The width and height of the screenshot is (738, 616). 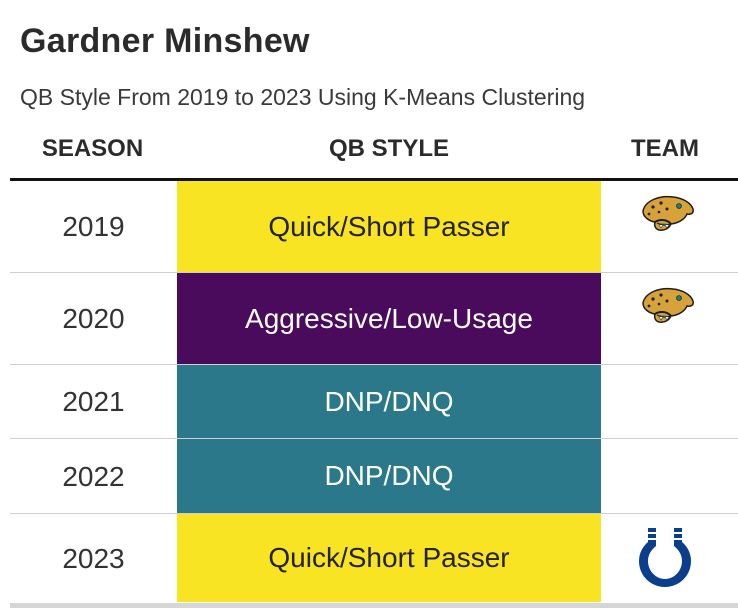 What do you see at coordinates (389, 318) in the screenshot?
I see `qb-style-cell: Aggressive/Low-Usage` at bounding box center [389, 318].